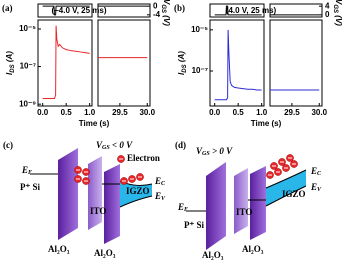 Image resolution: width=342 pixels, height=262 pixels. Describe the element at coordinates (251, 10) in the screenshot. I see `annotation: (4.0 V, 25 ms)` at that location.